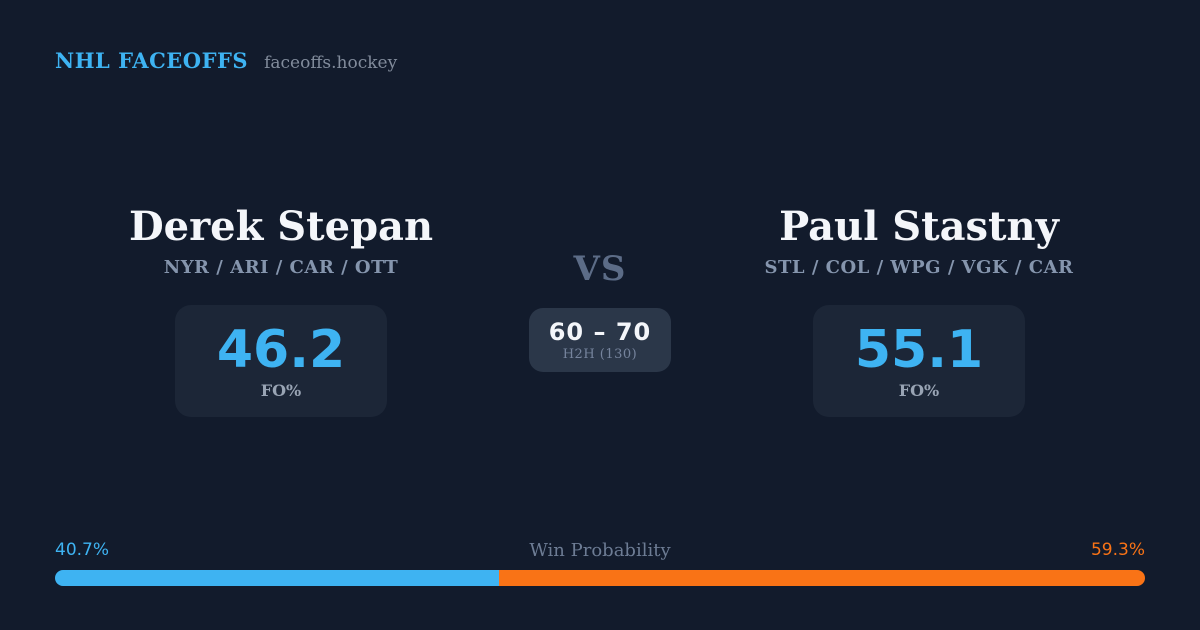 This screenshot has height=630, width=1200. What do you see at coordinates (281, 226) in the screenshot?
I see `player-left-name: Derek Stepan` at bounding box center [281, 226].